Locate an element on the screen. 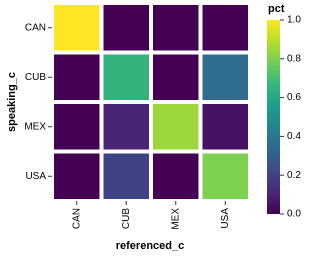 The width and height of the screenshot is (320, 257). legend-title: pct is located at coordinates (276, 9).